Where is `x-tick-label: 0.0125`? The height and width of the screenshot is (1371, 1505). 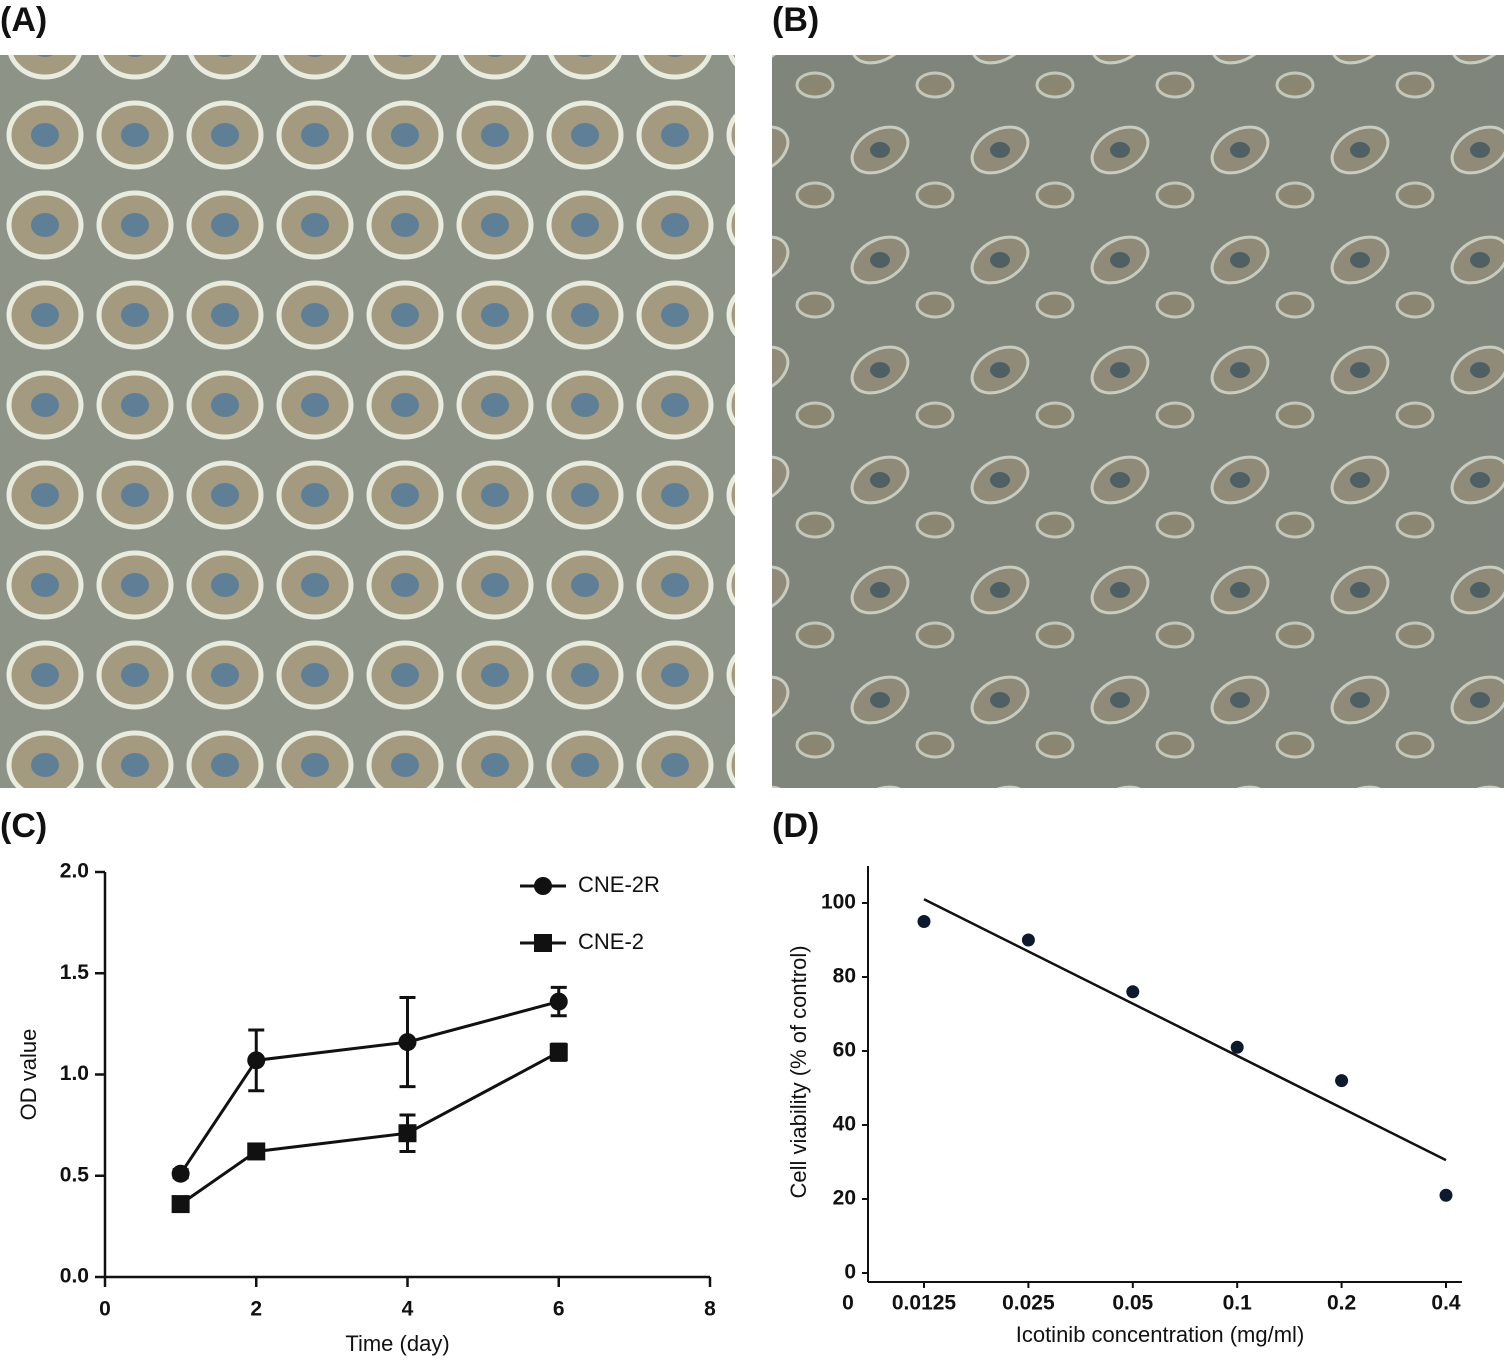
x-tick-label: 0.0125 is located at coordinates (924, 1303).